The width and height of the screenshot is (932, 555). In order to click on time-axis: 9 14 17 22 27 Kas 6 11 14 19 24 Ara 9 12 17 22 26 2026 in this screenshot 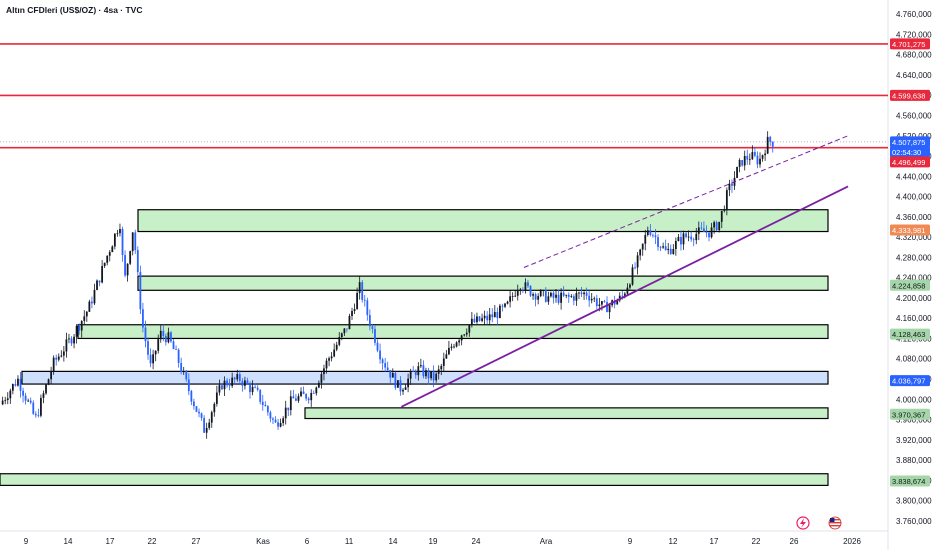, I will do `click(443, 541)`.